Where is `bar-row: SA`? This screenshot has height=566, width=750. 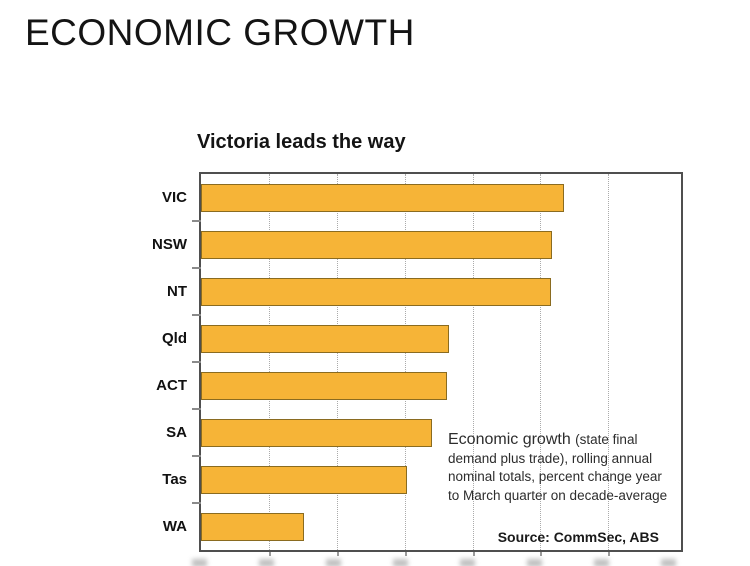
bar-row: SA is located at coordinates (423, 432).